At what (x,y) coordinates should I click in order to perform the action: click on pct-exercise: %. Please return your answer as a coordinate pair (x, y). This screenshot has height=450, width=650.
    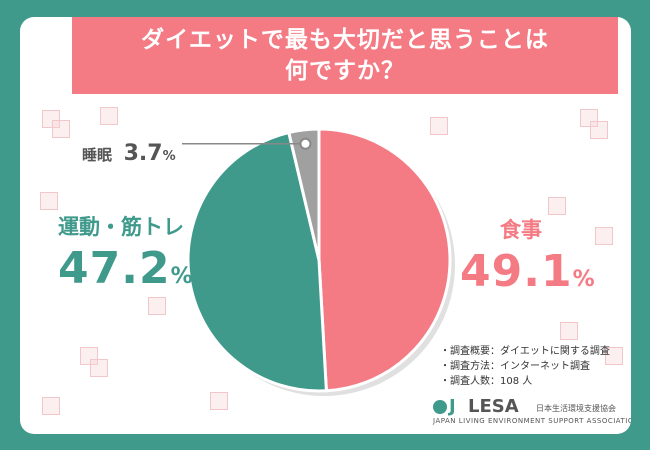
    Looking at the image, I should click on (181, 276).